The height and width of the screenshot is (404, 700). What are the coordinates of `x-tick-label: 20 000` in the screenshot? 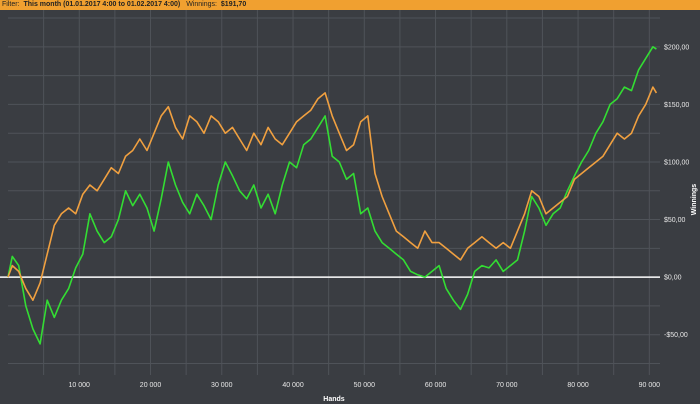 It's located at (151, 385).